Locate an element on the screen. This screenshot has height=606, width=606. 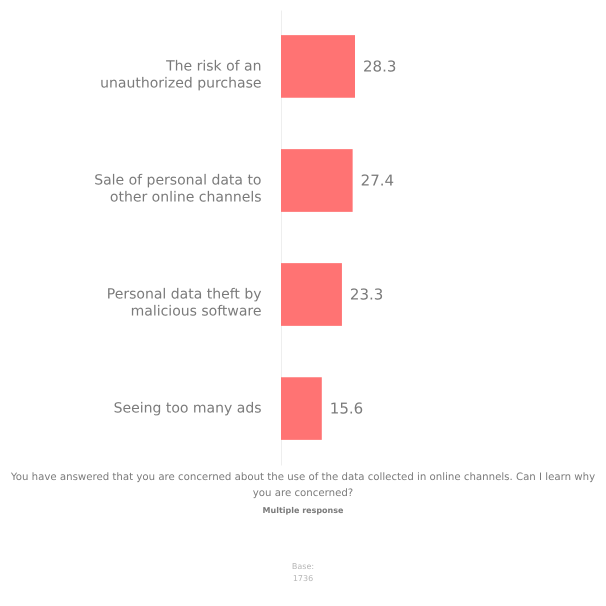
text: You have answered that you are concerned about the use of the data collected in online channels. Can I learn why you are concerned? is located at coordinates (303, 486).